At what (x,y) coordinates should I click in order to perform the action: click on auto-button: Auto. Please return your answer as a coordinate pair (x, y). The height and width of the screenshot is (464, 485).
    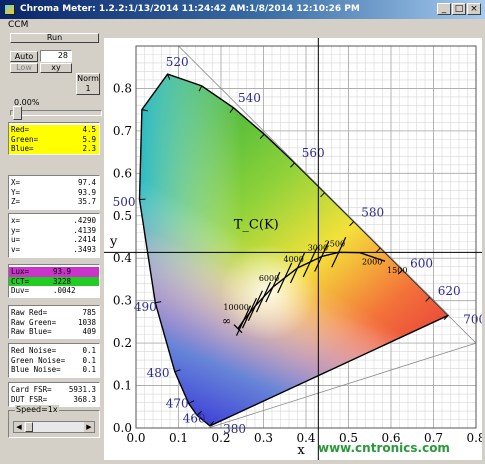
    Looking at the image, I should click on (24, 56).